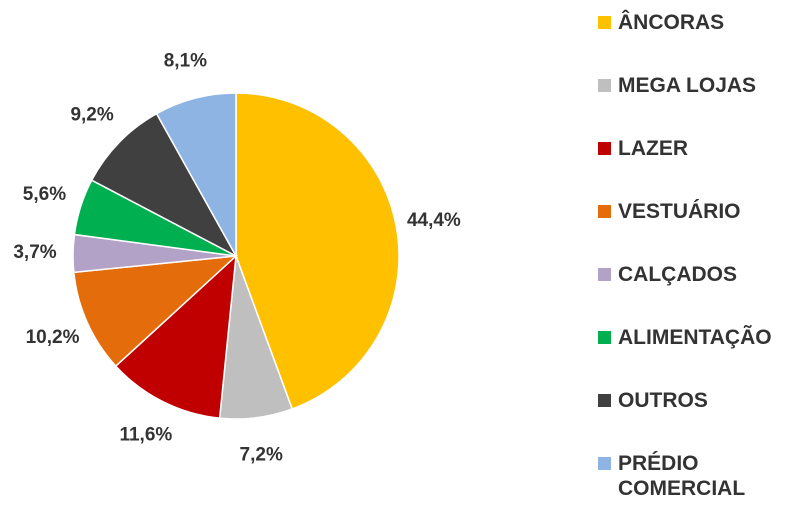  I want to click on legend-item: PRÉDIO COMERCIAL, so click(702, 476).